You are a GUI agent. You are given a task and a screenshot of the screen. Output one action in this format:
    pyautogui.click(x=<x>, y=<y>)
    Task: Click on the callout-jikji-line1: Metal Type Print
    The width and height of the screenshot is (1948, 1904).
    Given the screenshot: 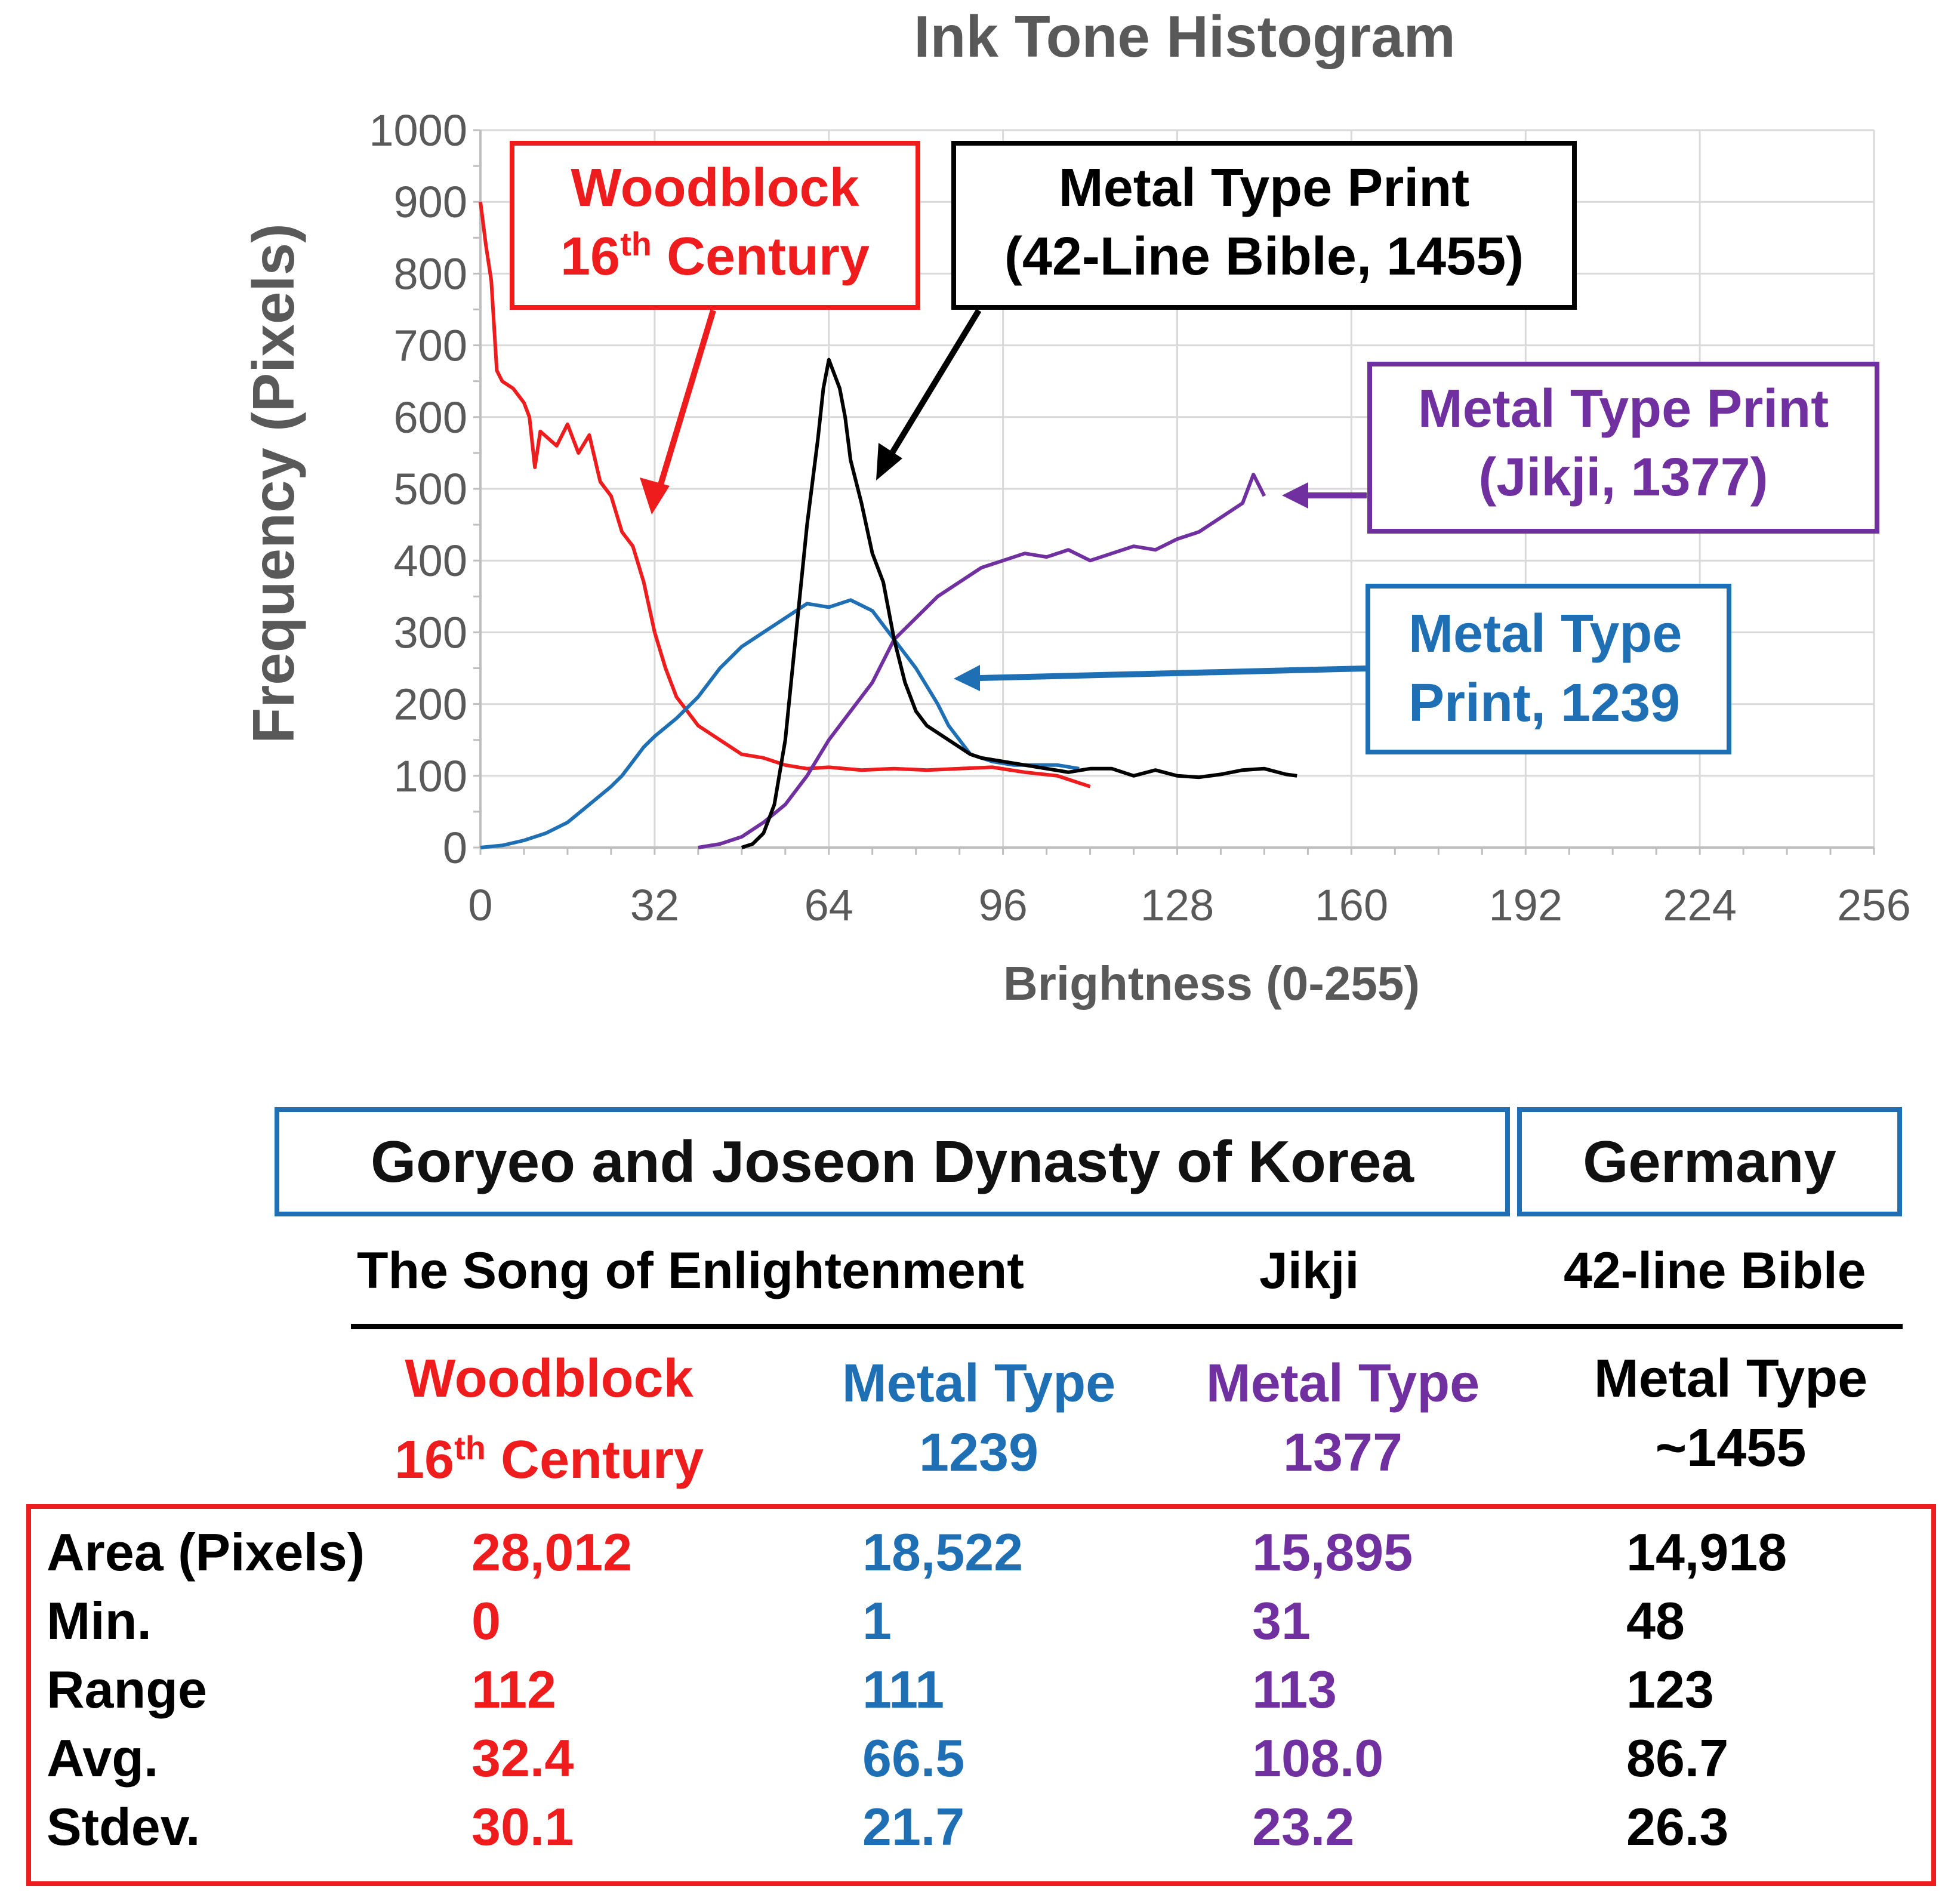 What is the action you would take?
    pyautogui.click(x=1623, y=409)
    